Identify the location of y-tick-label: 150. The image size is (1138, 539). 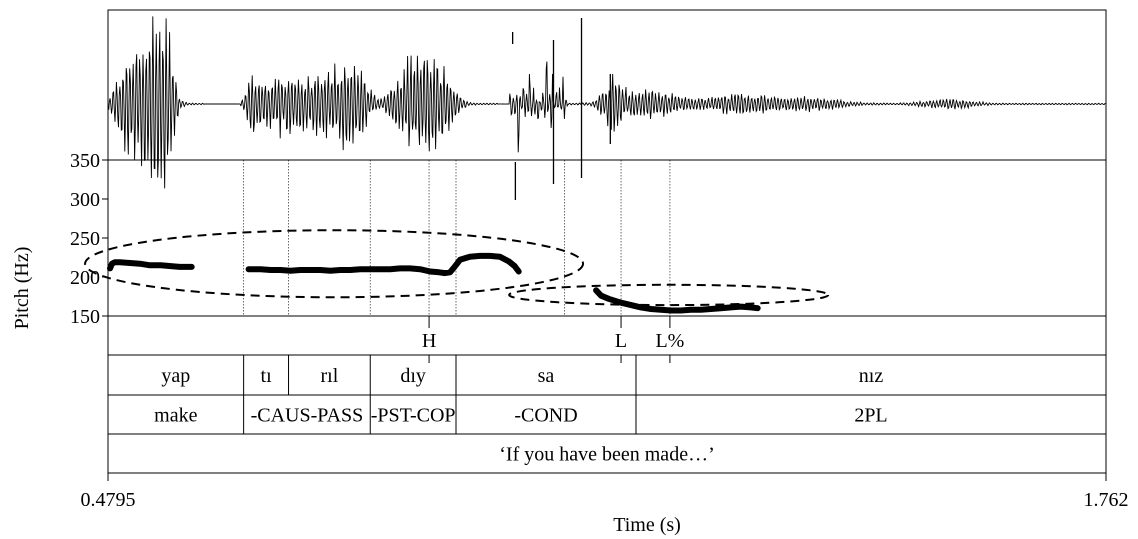
(85, 317).